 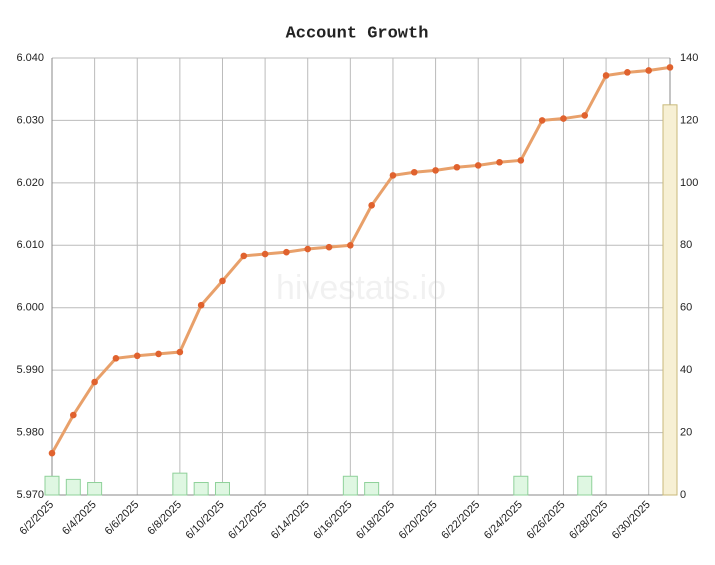 I want to click on y-tick-label: 6.000, so click(x=30, y=308).